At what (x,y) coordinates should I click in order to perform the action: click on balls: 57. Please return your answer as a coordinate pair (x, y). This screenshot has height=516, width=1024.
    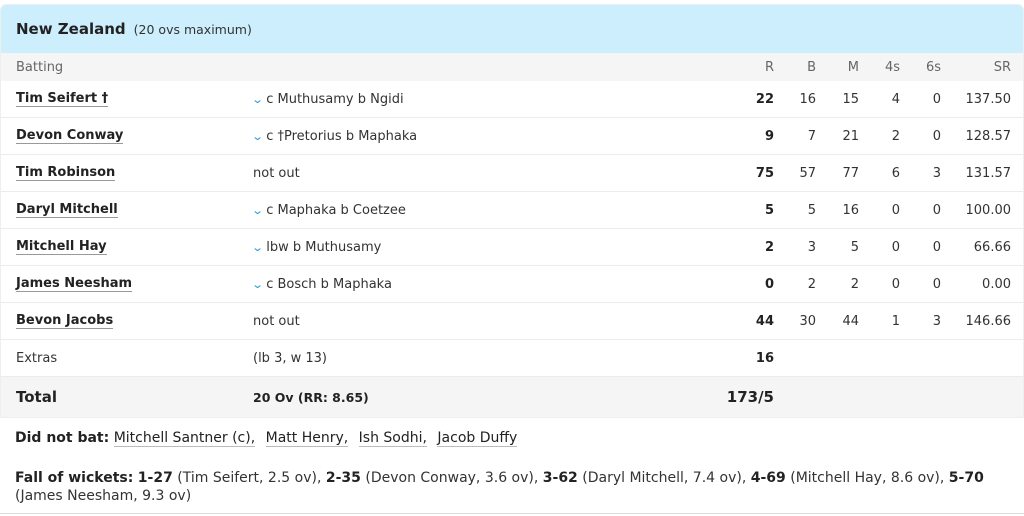
    Looking at the image, I should click on (807, 173).